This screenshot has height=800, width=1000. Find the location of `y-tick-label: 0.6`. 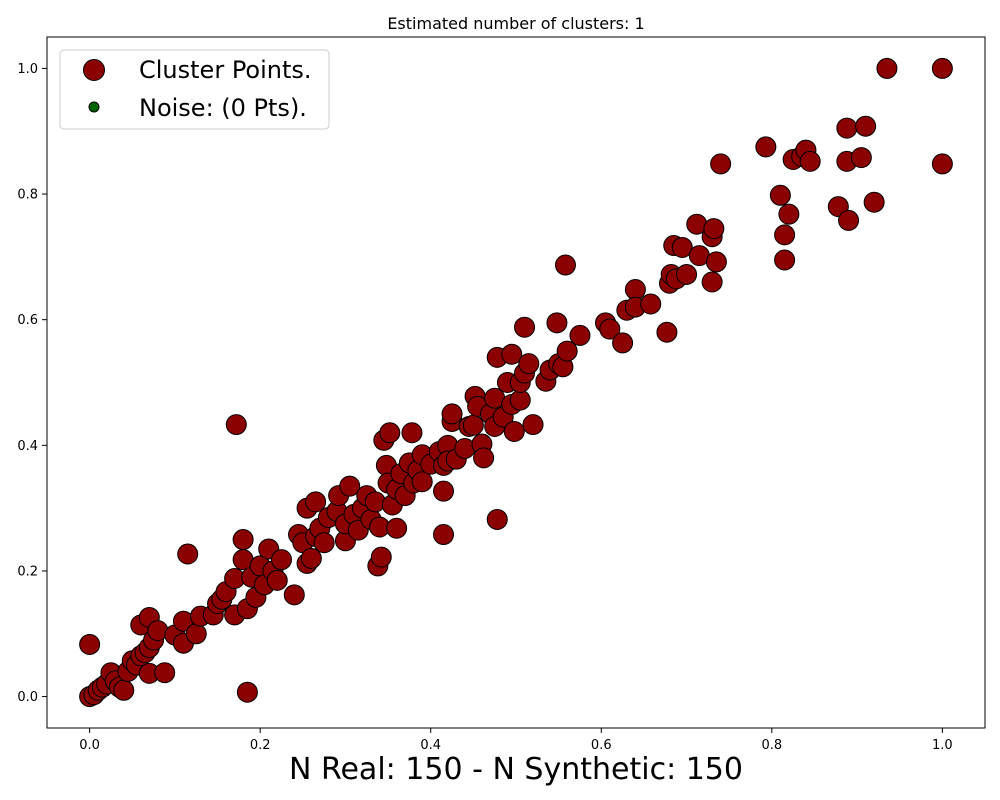

y-tick-label: 0.6 is located at coordinates (27, 320).